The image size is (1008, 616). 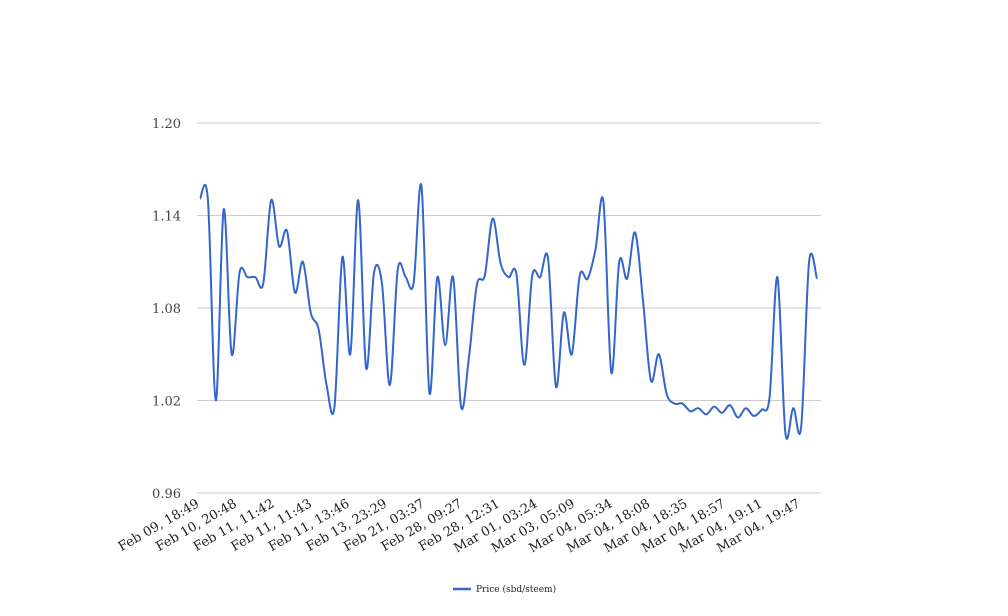 I want to click on y-tick-label: 1.08, so click(x=166, y=309).